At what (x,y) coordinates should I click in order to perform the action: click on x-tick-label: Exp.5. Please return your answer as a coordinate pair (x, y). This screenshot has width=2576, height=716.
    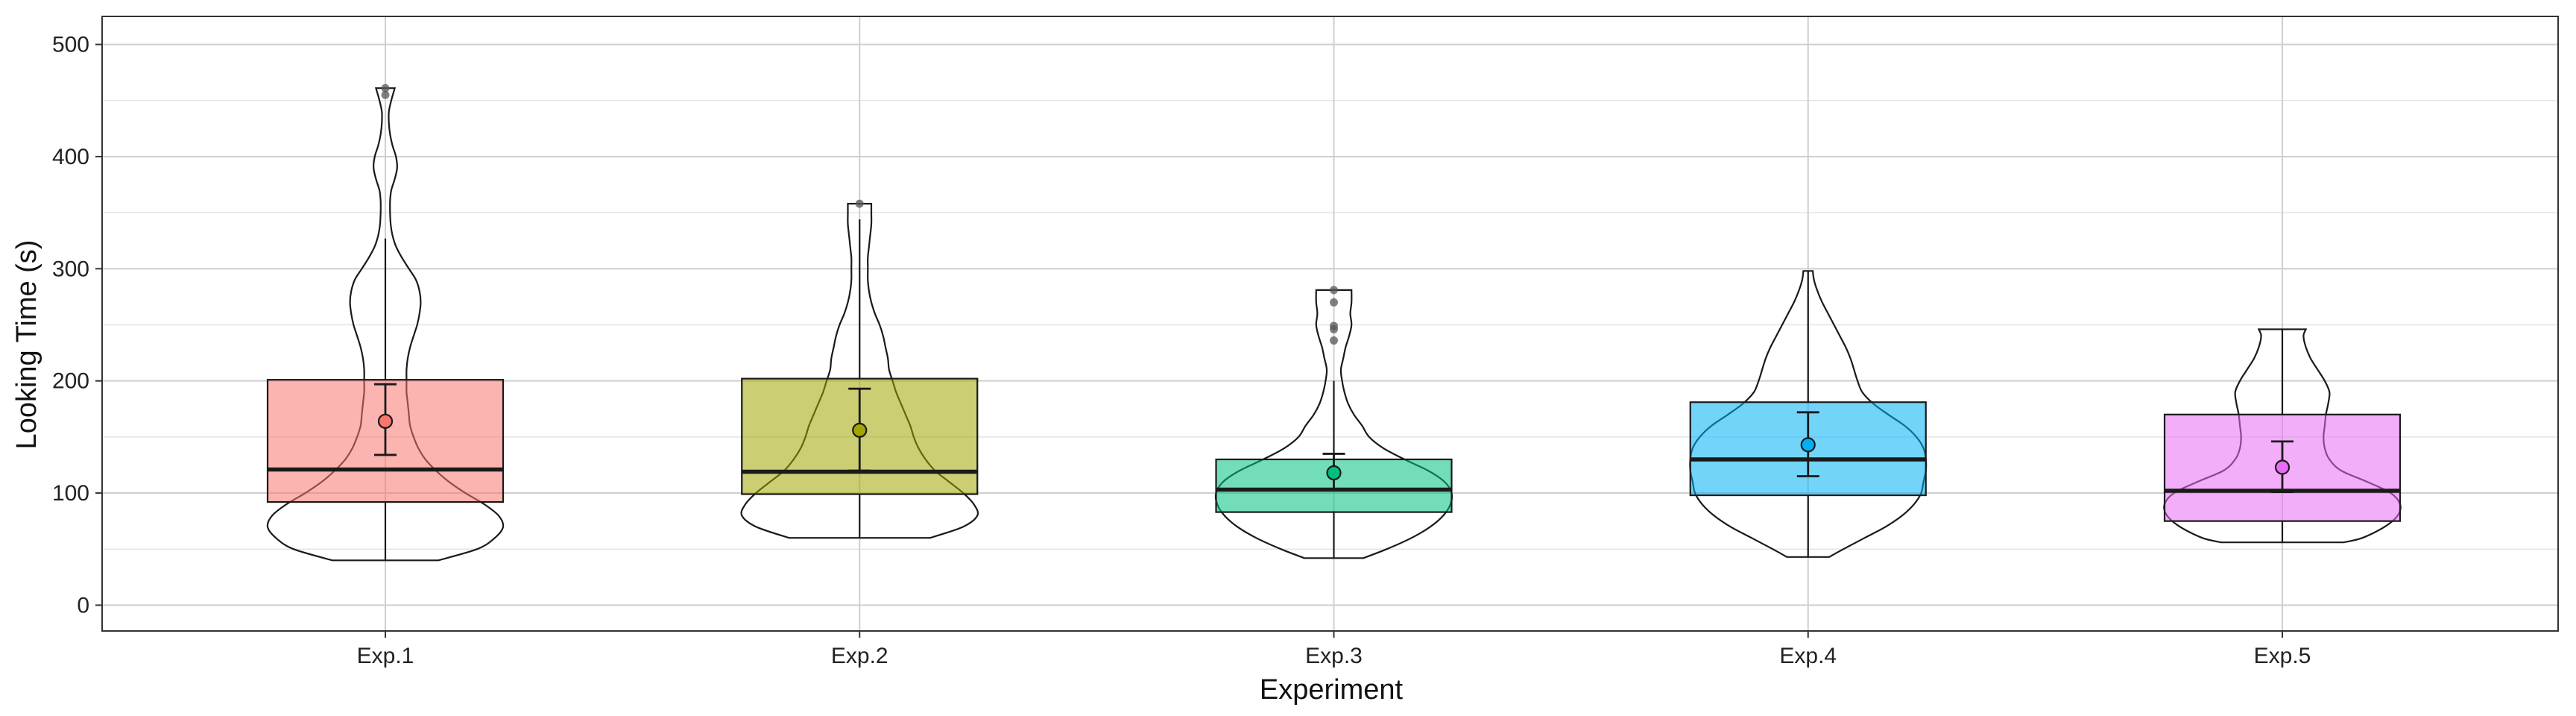
    Looking at the image, I should click on (2282, 656).